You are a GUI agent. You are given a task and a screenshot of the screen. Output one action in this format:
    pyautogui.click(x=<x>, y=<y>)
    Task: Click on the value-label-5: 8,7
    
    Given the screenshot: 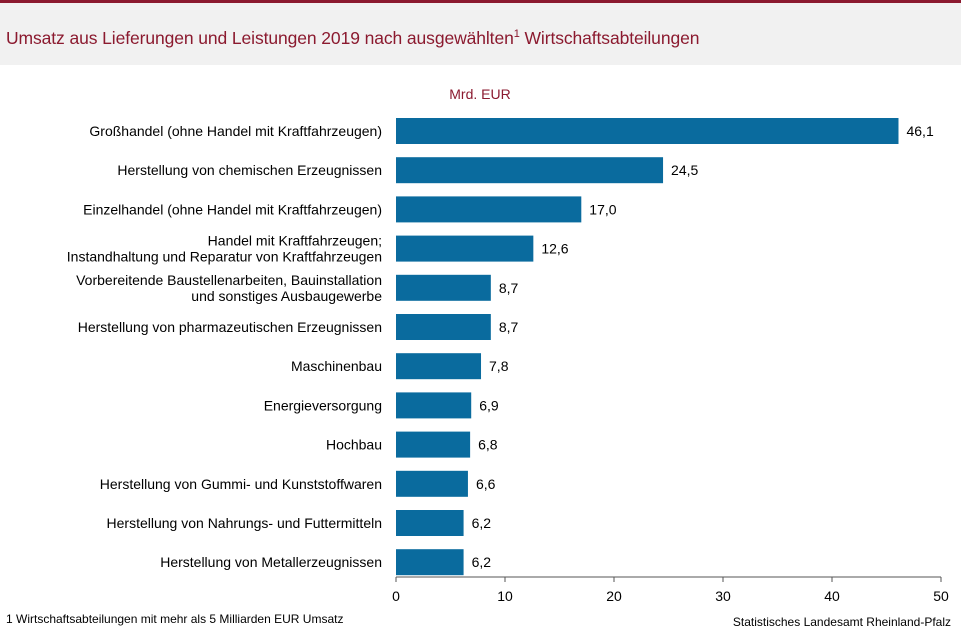 What is the action you would take?
    pyautogui.click(x=509, y=288)
    